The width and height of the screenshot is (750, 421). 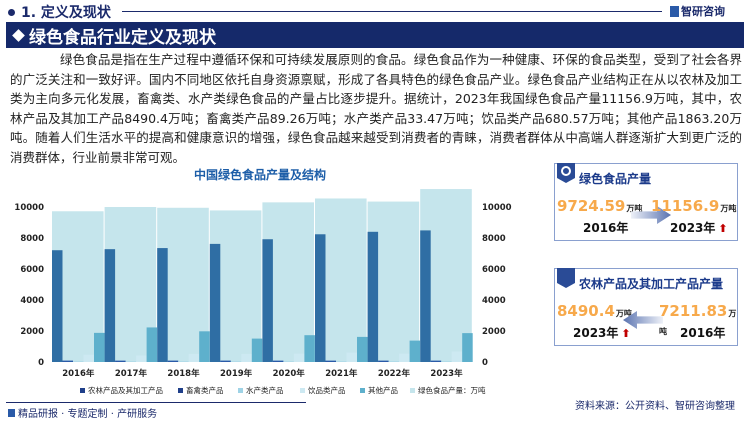 I want to click on section-title-text: 1. 定义及现状, so click(x=66, y=13).